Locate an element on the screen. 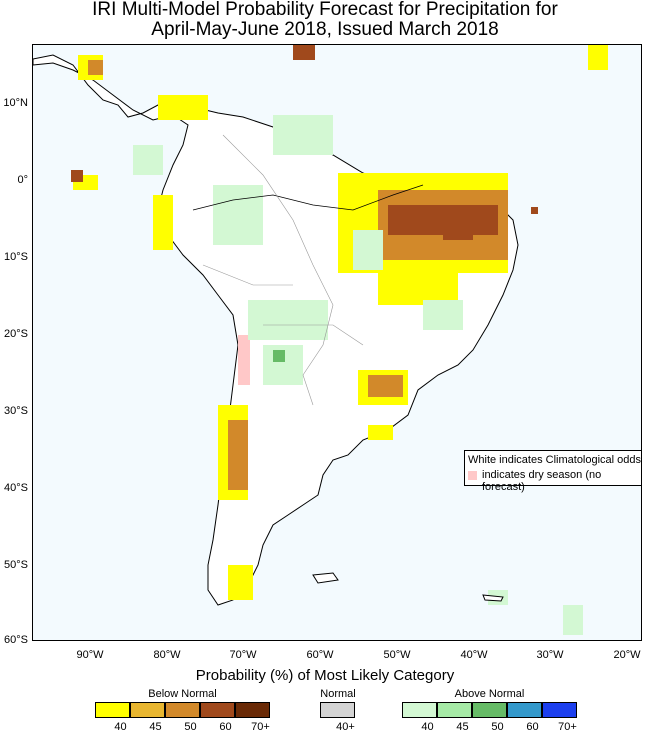 This screenshot has height=733, width=650. below-normal-tick-1: 45 is located at coordinates (155, 727).